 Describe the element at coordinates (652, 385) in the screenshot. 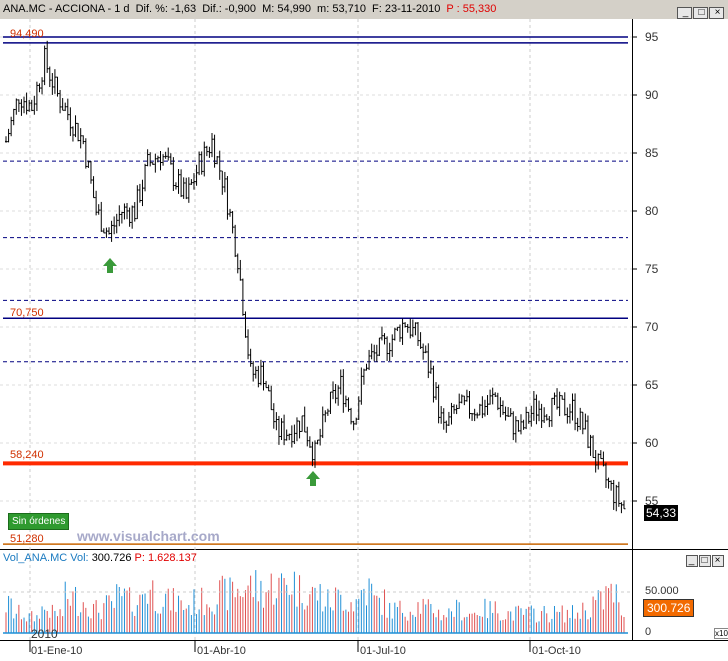

I see `y-tick-label: 65` at that location.